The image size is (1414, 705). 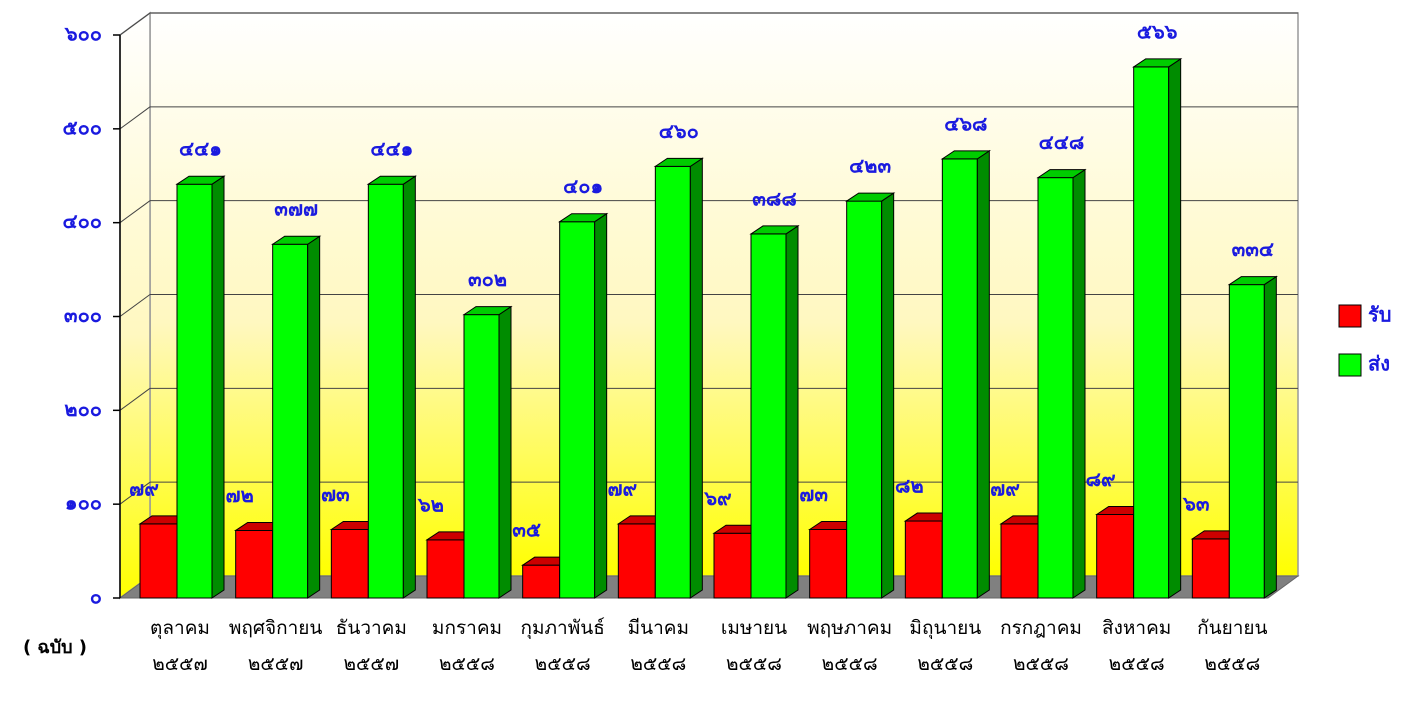 I want to click on x-tick-label: กรกฎาคม ๒๕๕๘, so click(x=1041, y=646).